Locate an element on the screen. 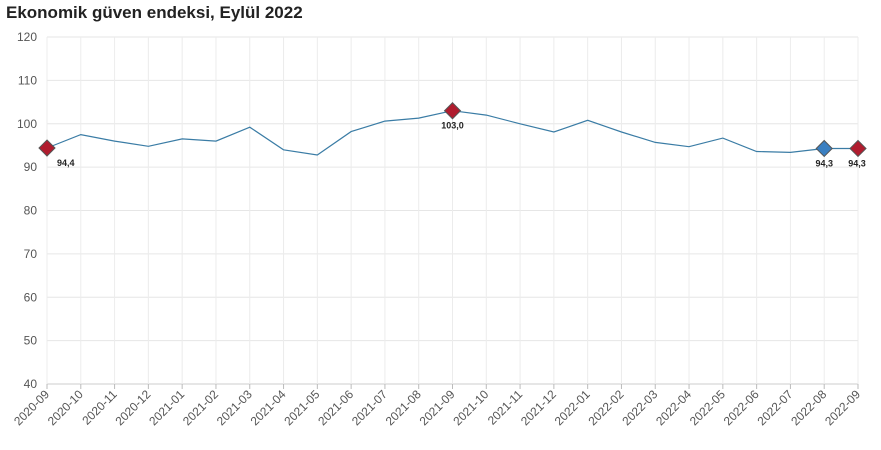 The height and width of the screenshot is (450, 881). x-tick-label: 2021-11 is located at coordinates (505, 407).